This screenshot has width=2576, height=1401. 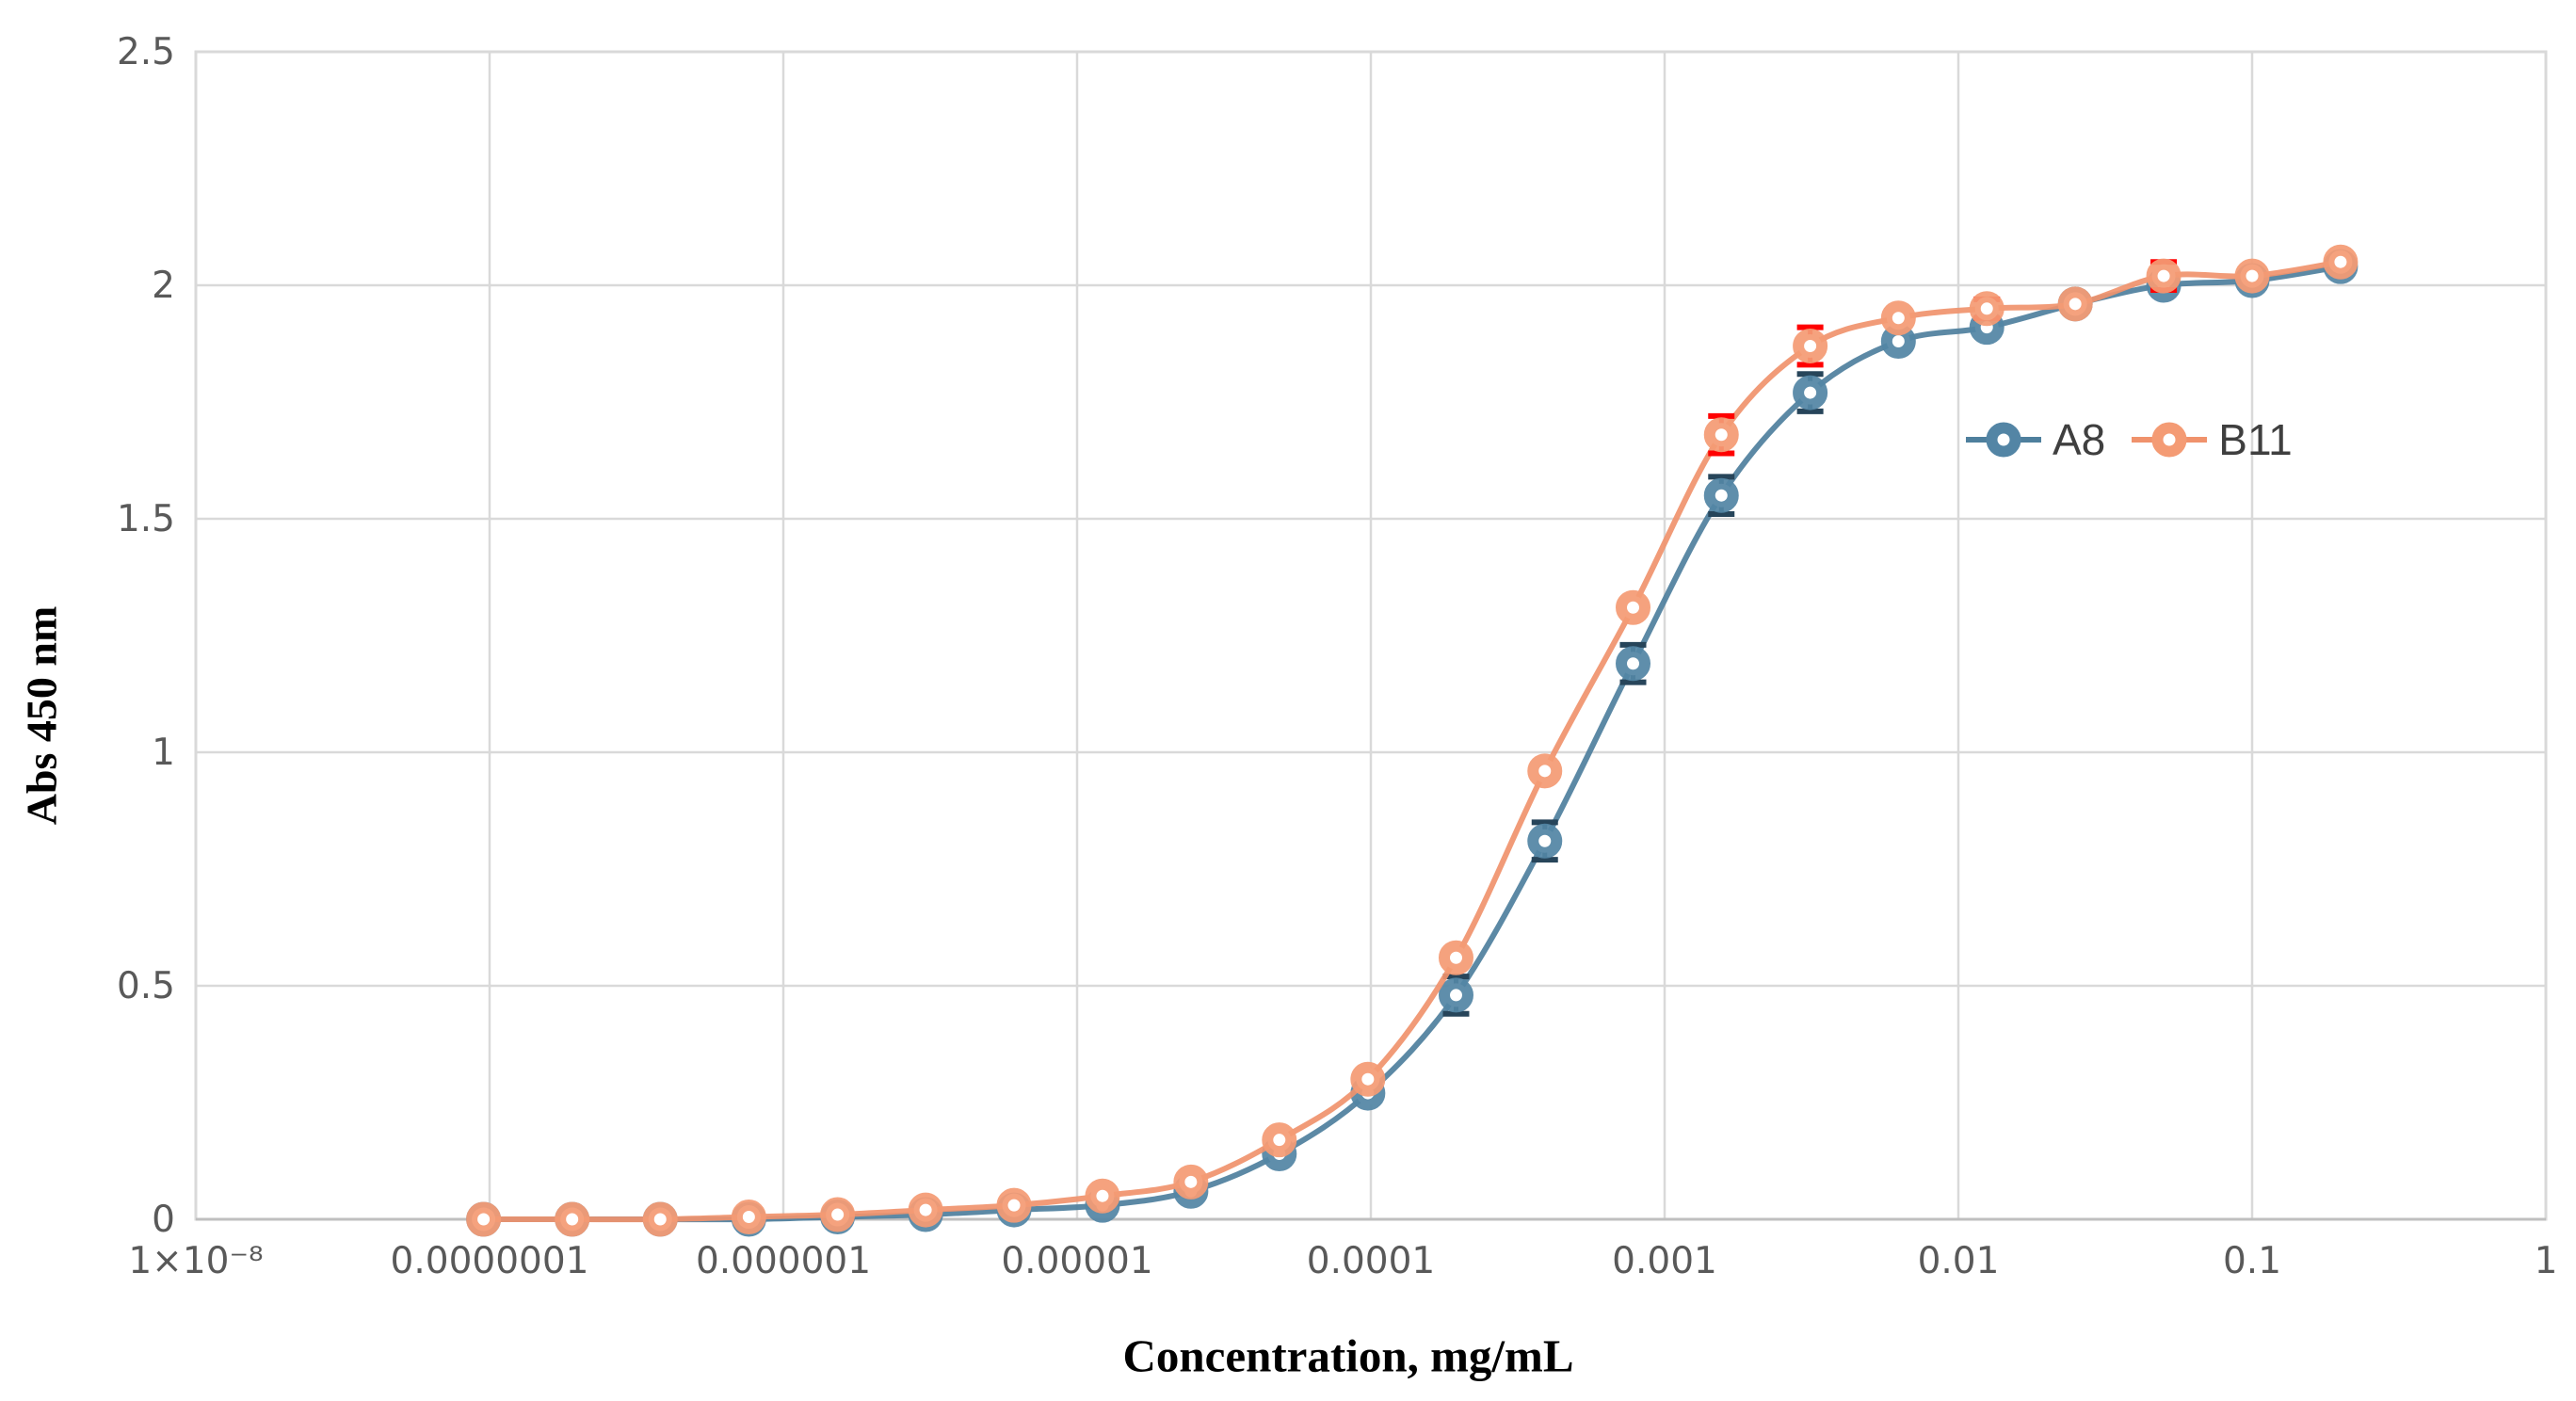 I want to click on x-tick-label: 0.0000001, so click(x=490, y=1261).